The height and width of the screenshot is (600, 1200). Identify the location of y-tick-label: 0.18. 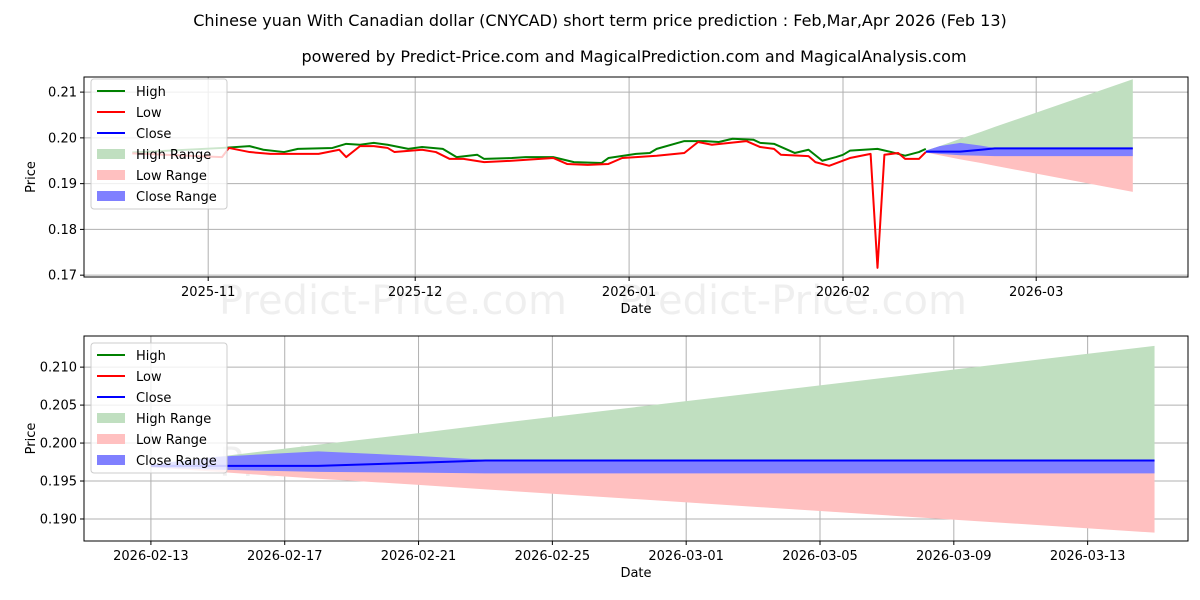
(62, 230).